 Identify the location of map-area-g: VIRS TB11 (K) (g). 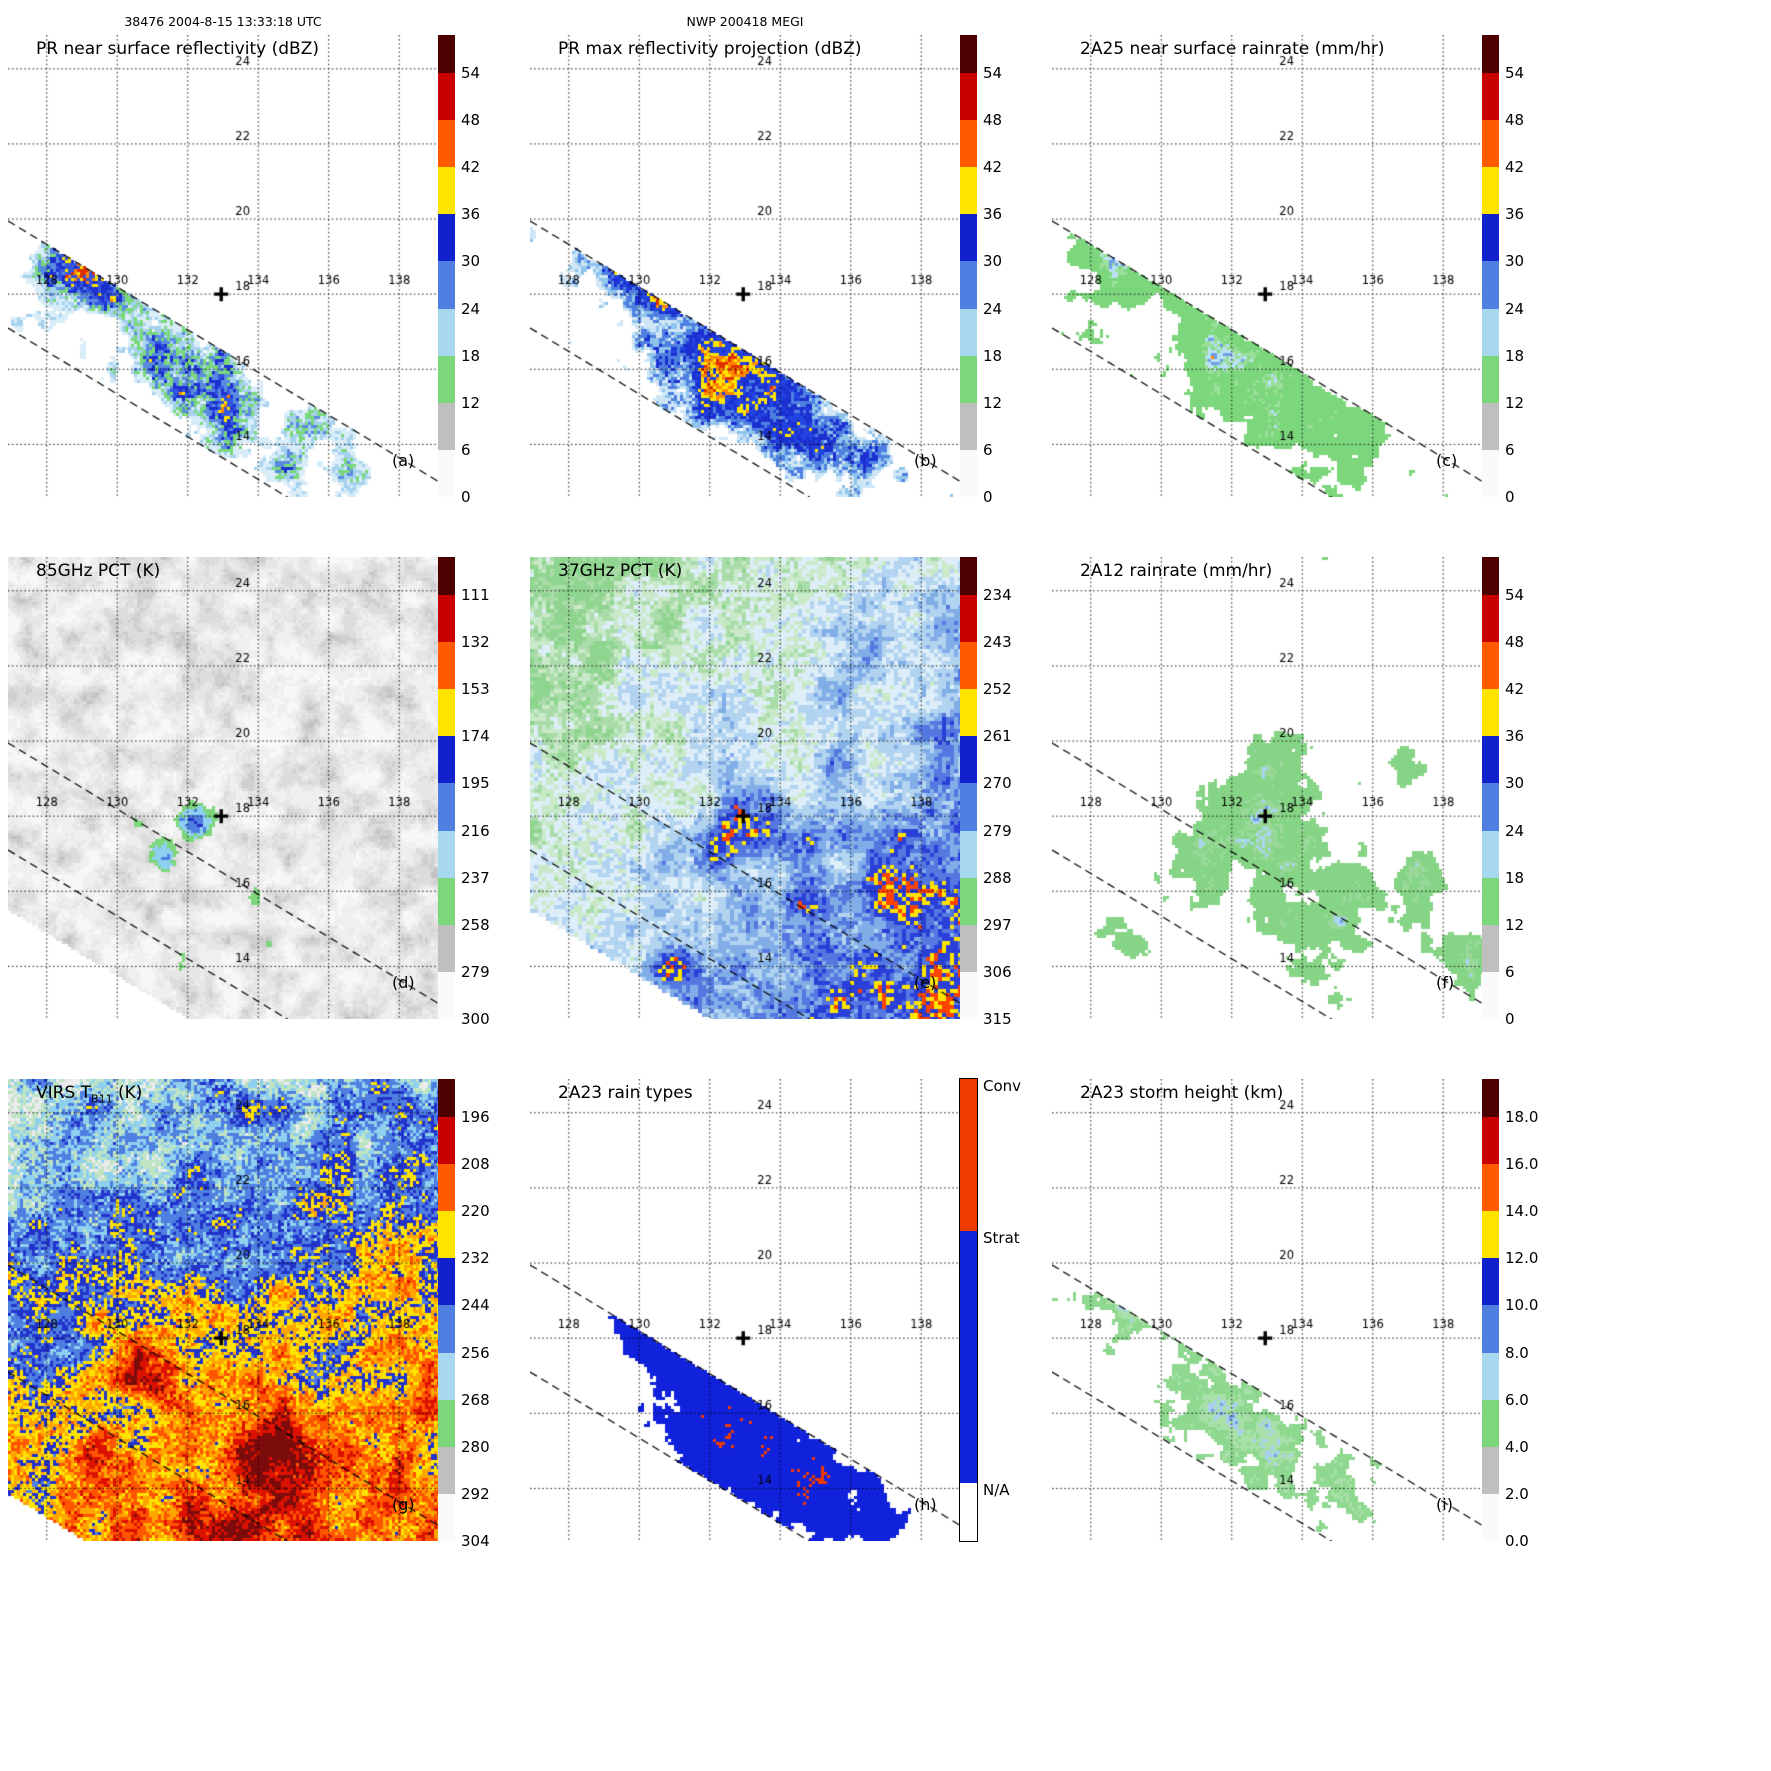
(223, 1310).